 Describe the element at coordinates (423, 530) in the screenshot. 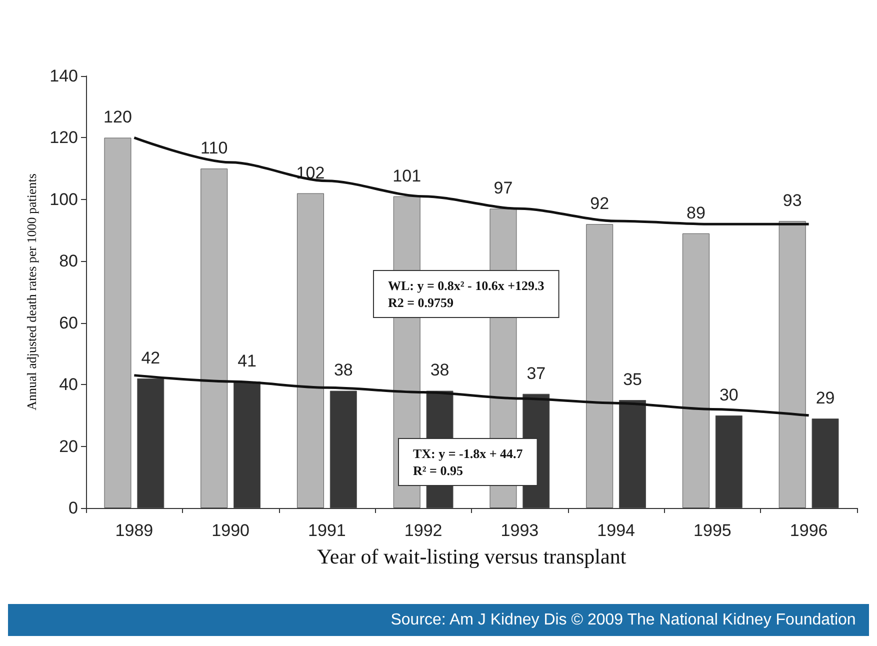

I see `x-tick-label: 1992` at that location.